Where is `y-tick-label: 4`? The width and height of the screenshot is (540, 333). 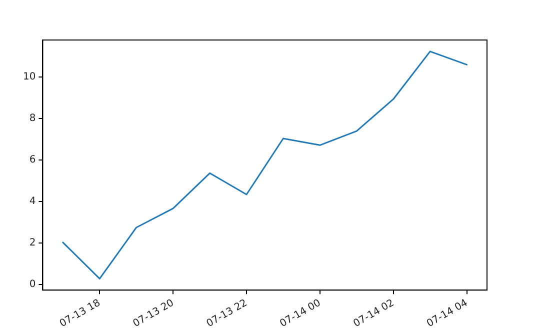 y-tick-label: 4 is located at coordinates (32, 201).